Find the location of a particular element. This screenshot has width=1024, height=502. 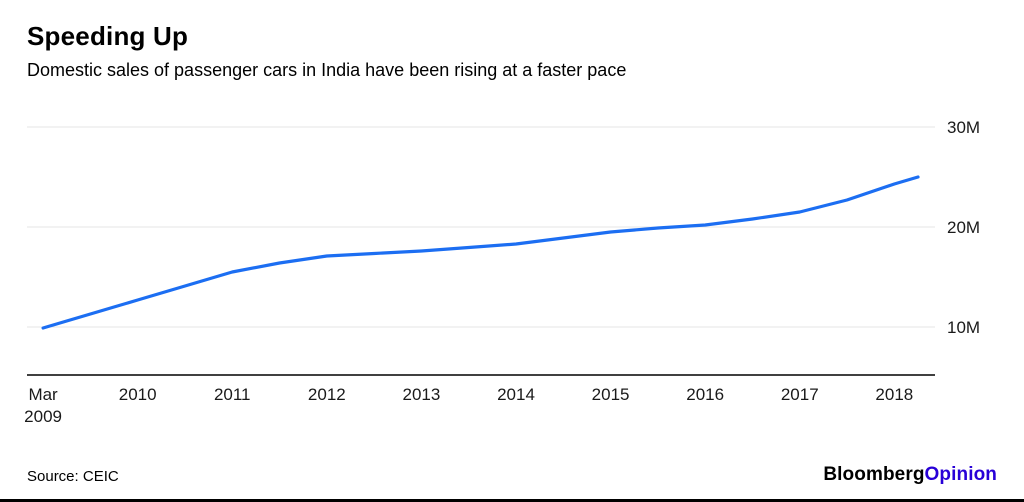

y-axis-tick-label: 20M is located at coordinates (963, 227).